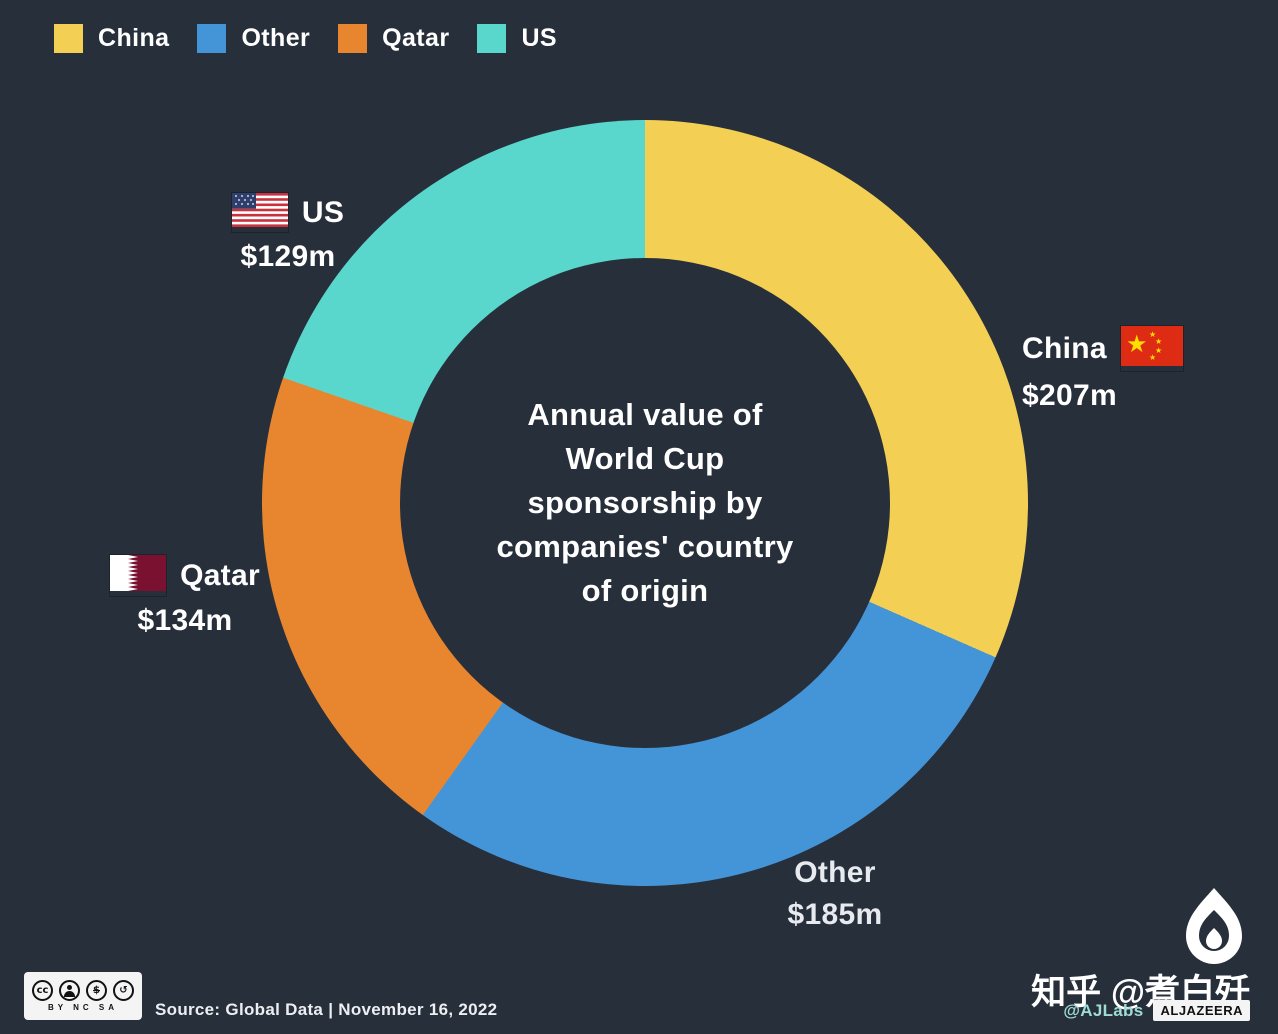 This screenshot has height=1034, width=1278. What do you see at coordinates (1103, 1010) in the screenshot?
I see `ajlabs-credit: @AJLabs` at bounding box center [1103, 1010].